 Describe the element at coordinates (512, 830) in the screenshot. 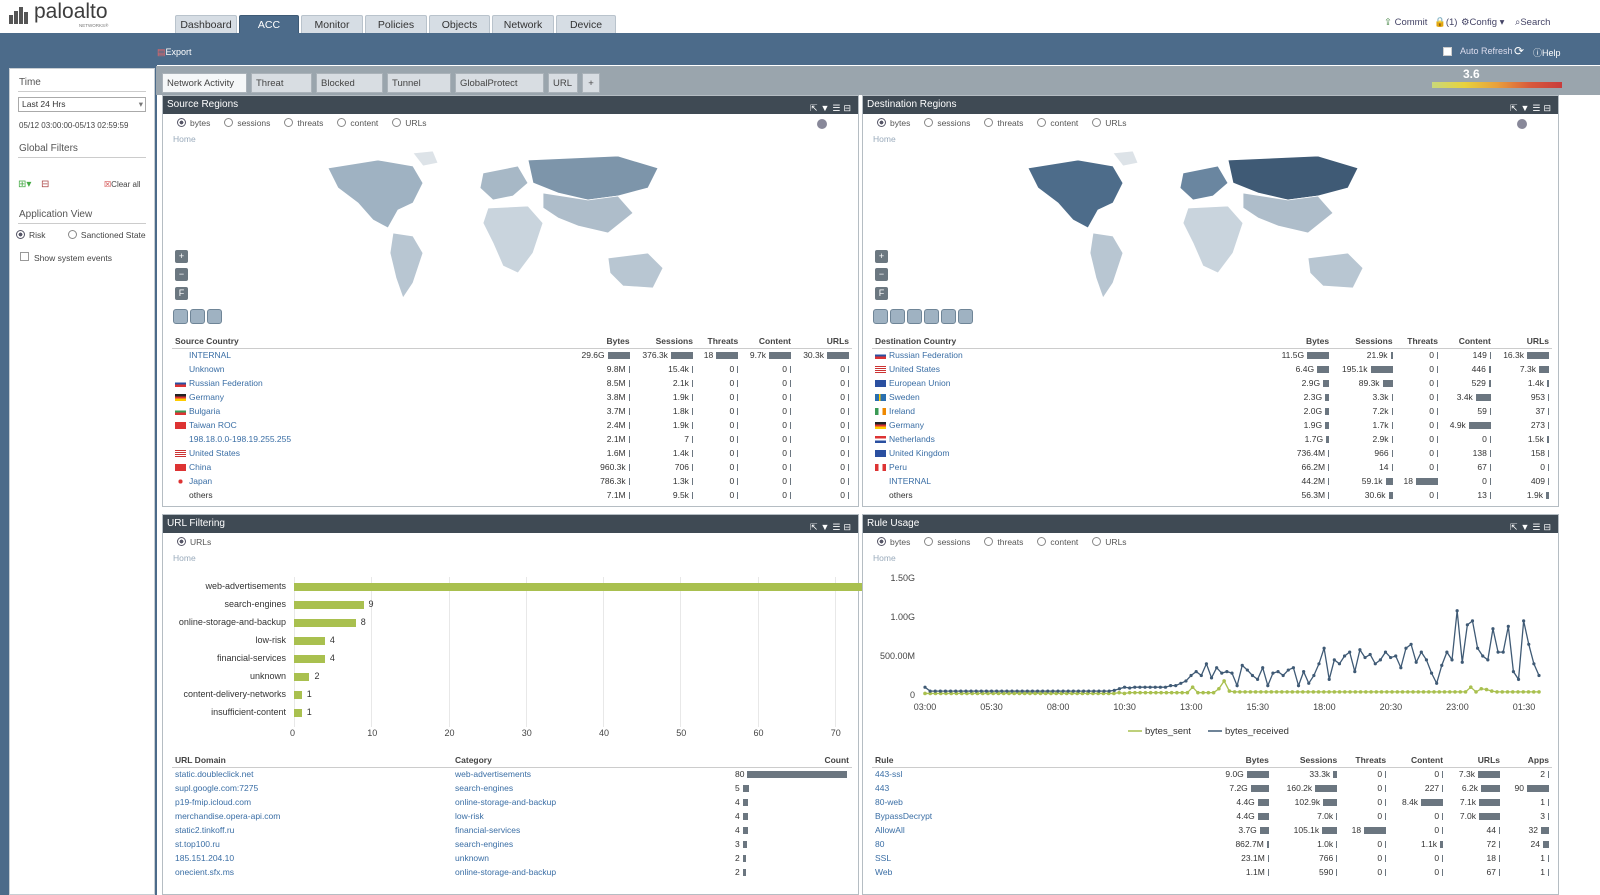

I see `table-row: static2.tinkoff.ru financial-services 4` at that location.